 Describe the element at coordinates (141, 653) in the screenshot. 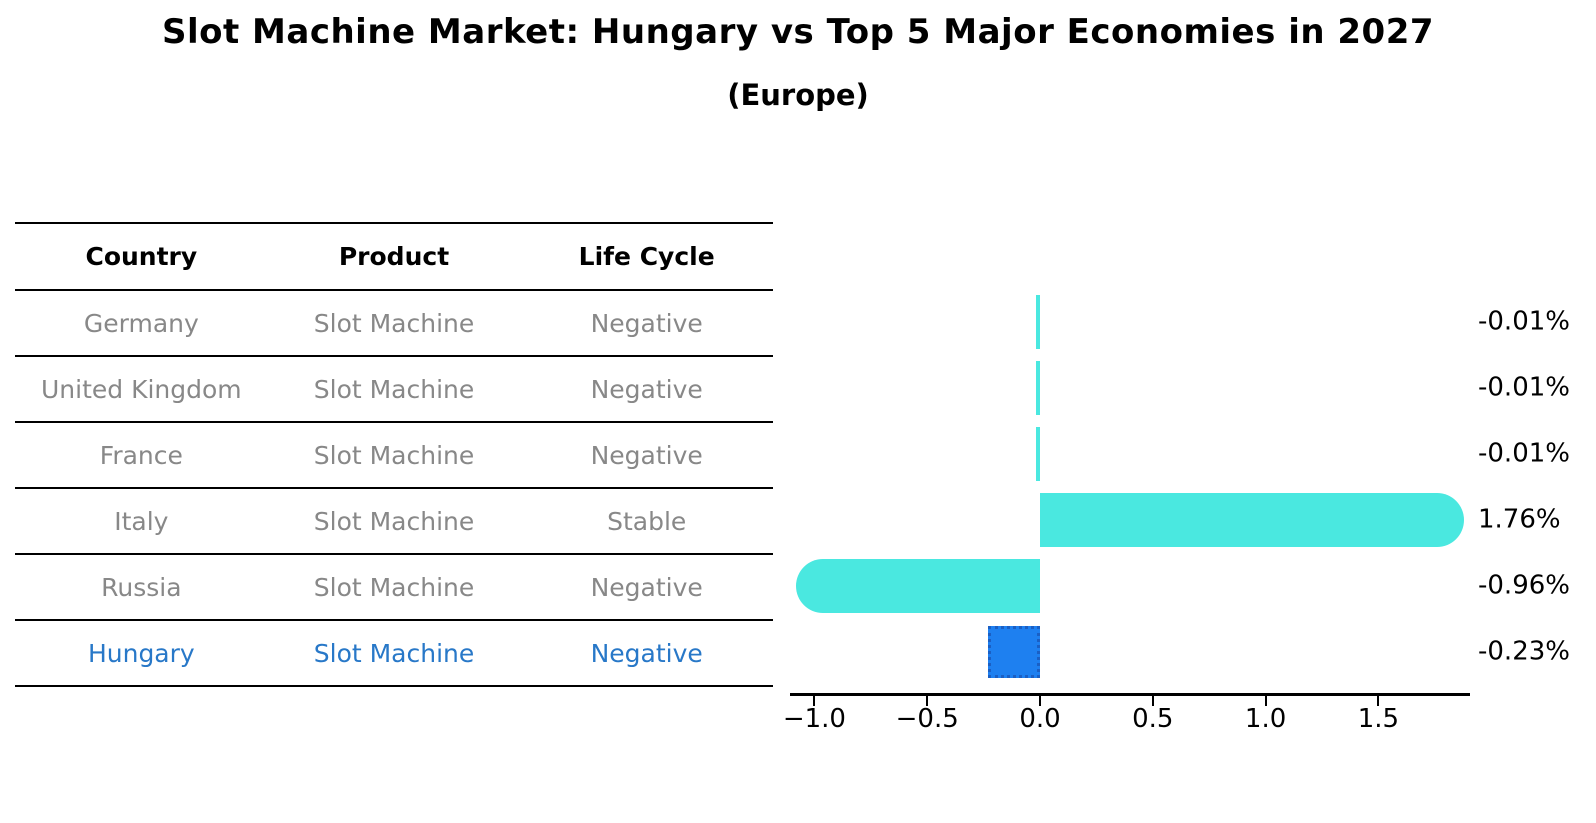

I see `cell-country: Hungary` at that location.